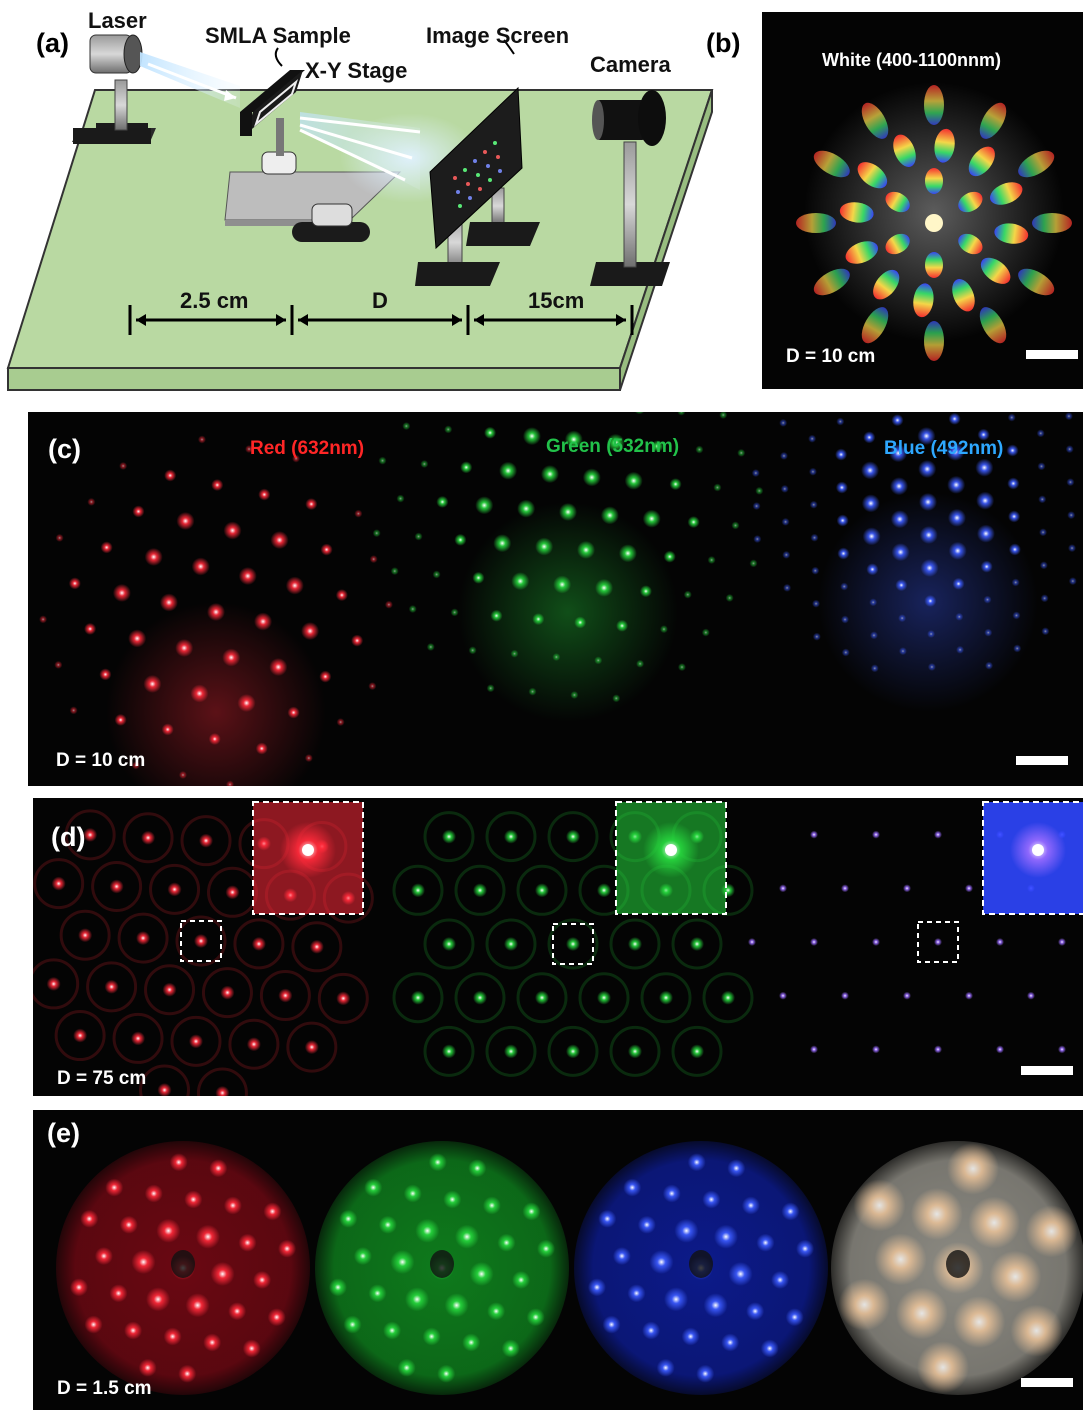 Image resolution: width=1084 pixels, height=1410 pixels. I want to click on panel-d-scale-bar, so click(1047, 1070).